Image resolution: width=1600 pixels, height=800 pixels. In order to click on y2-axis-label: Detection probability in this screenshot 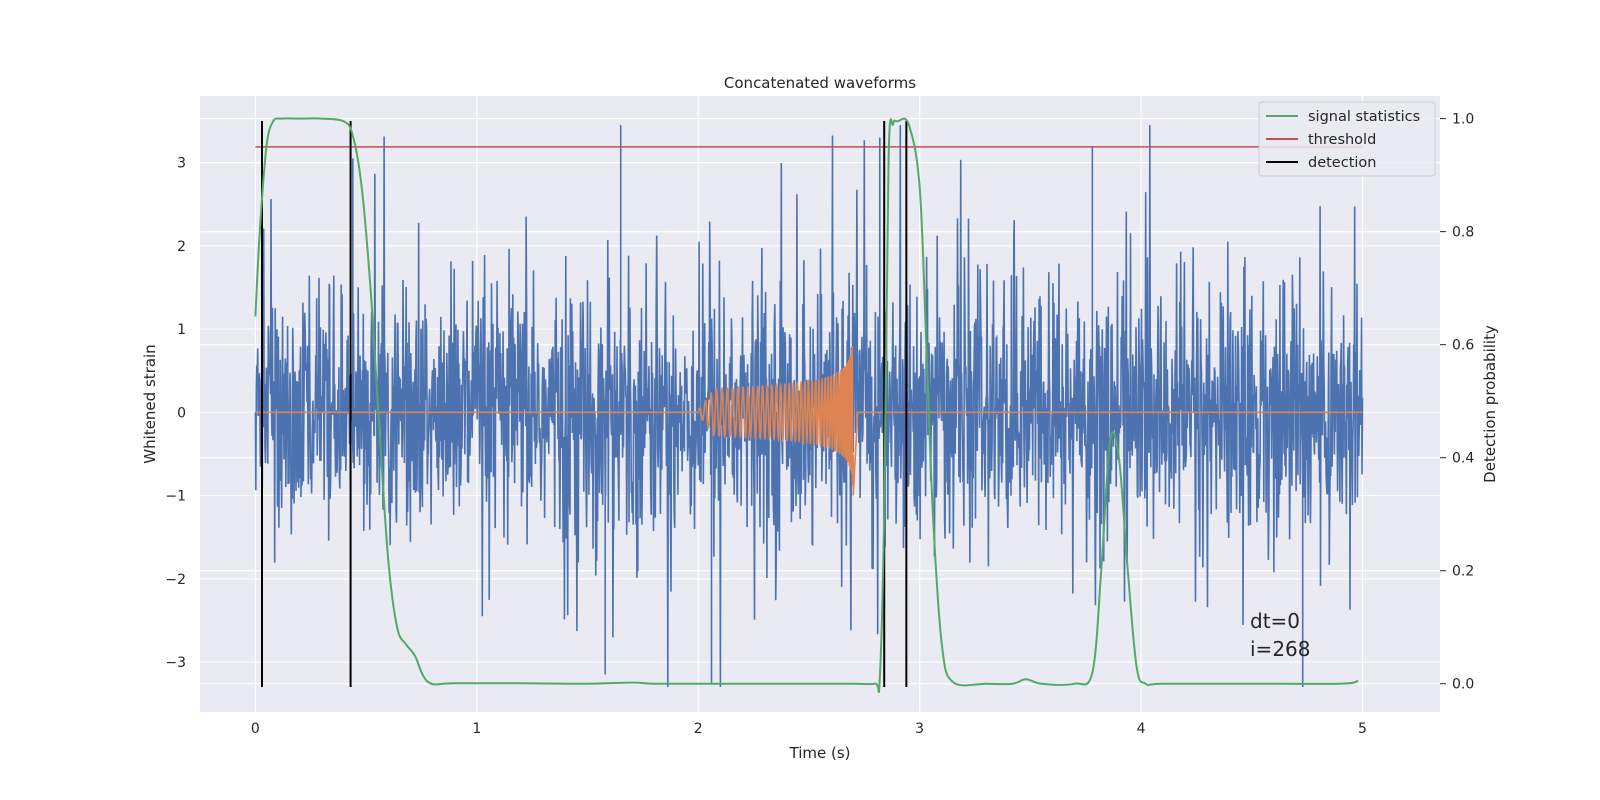, I will do `click(1490, 404)`.